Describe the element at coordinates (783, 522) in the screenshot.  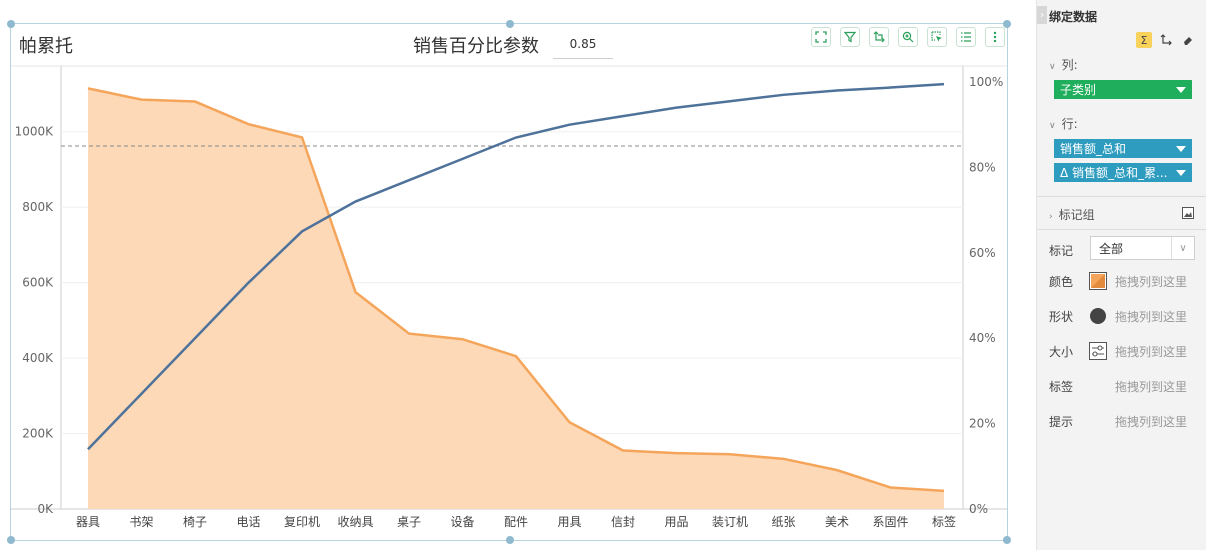
I see `x-tick-label: 纸张` at that location.